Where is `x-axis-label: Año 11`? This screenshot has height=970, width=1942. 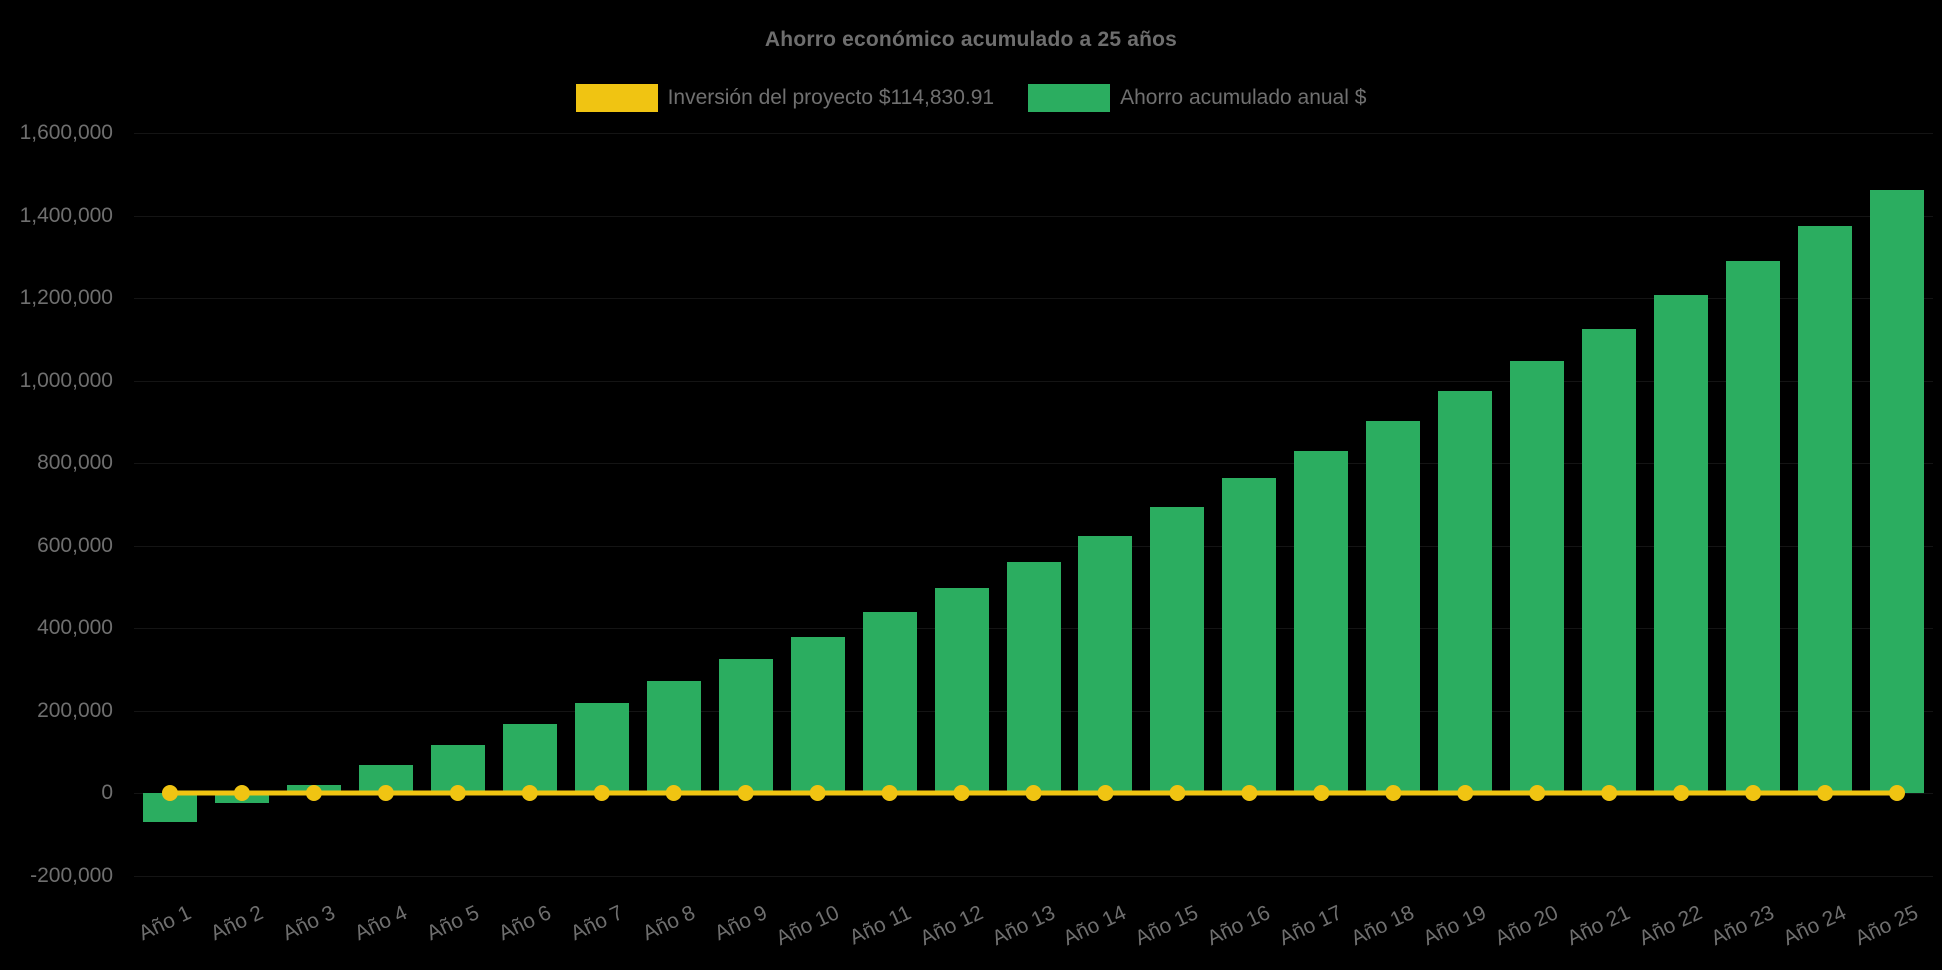
x-axis-label: Año 11 is located at coordinates (880, 925).